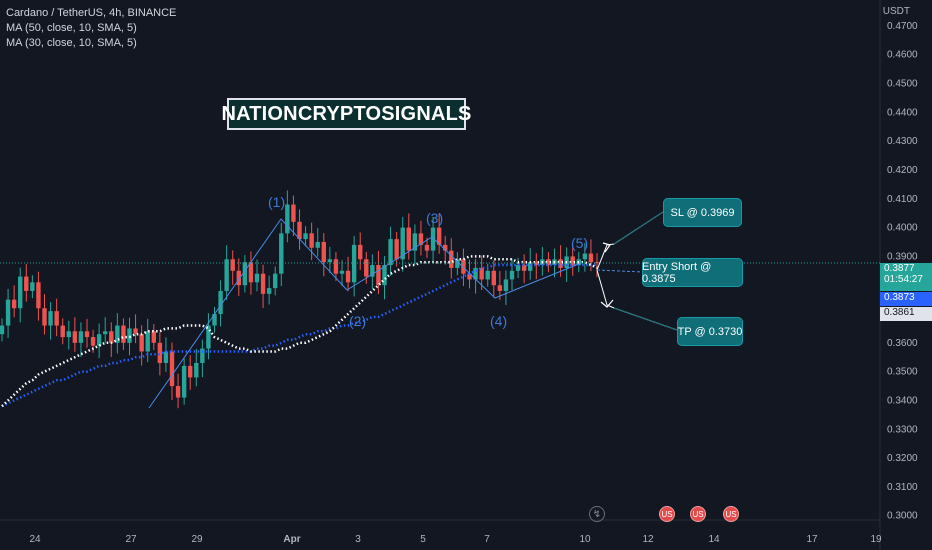  What do you see at coordinates (346, 114) in the screenshot?
I see `watermark-badge: NATIONCRYPTOSIGNALS` at bounding box center [346, 114].